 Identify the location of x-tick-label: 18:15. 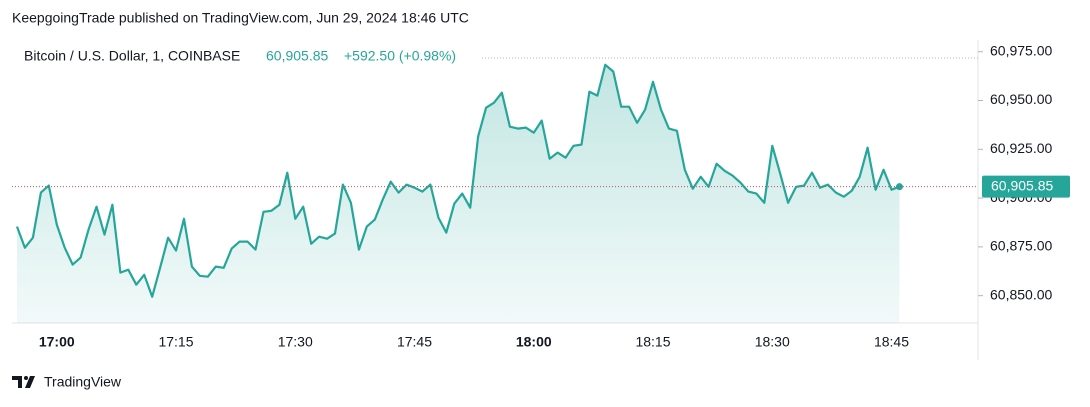
(652, 342).